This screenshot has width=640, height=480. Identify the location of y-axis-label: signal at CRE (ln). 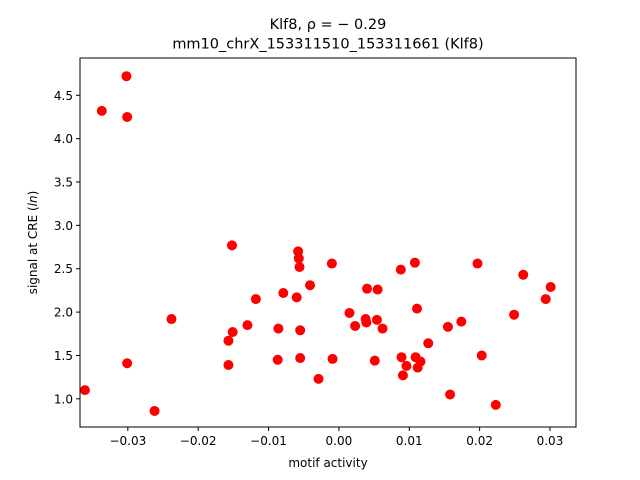
(33, 243).